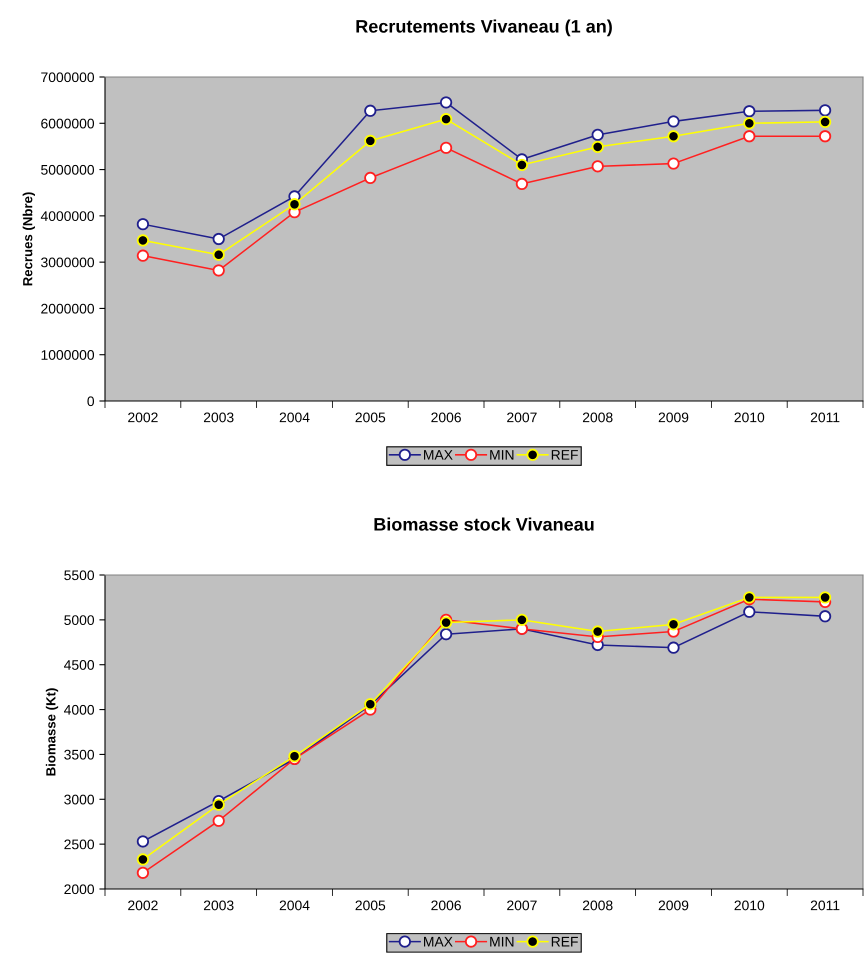 The image size is (865, 967). I want to click on y-tick-label: 5500, so click(79, 575).